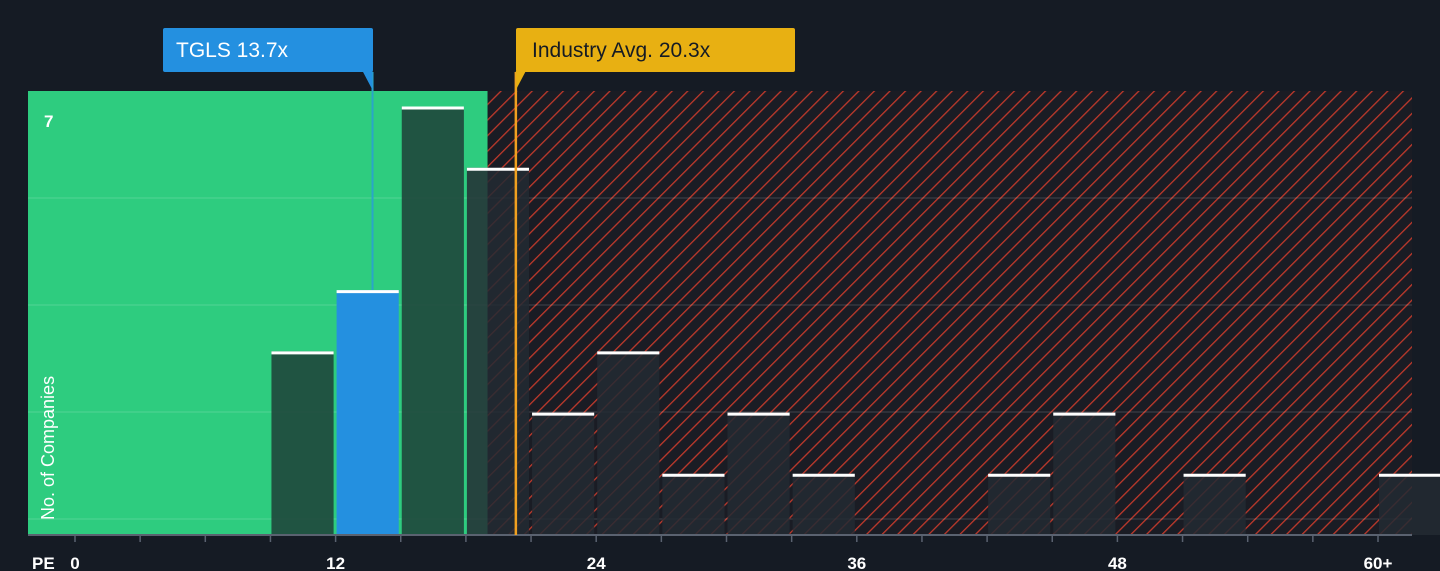  Describe the element at coordinates (48, 121) in the screenshot. I see `y-tick-label: 7` at that location.